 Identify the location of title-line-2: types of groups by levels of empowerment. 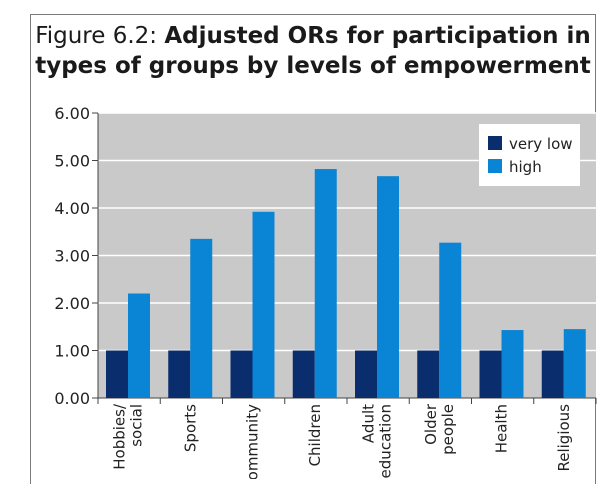
(313, 66).